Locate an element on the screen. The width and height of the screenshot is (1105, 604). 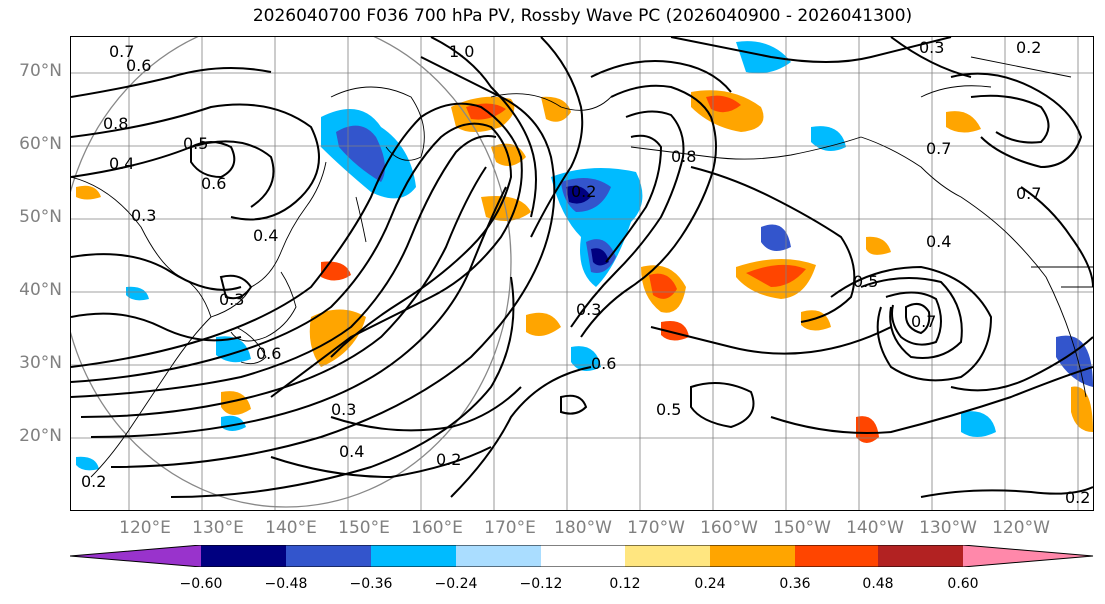
lon-label: 120°E is located at coordinates (145, 528).